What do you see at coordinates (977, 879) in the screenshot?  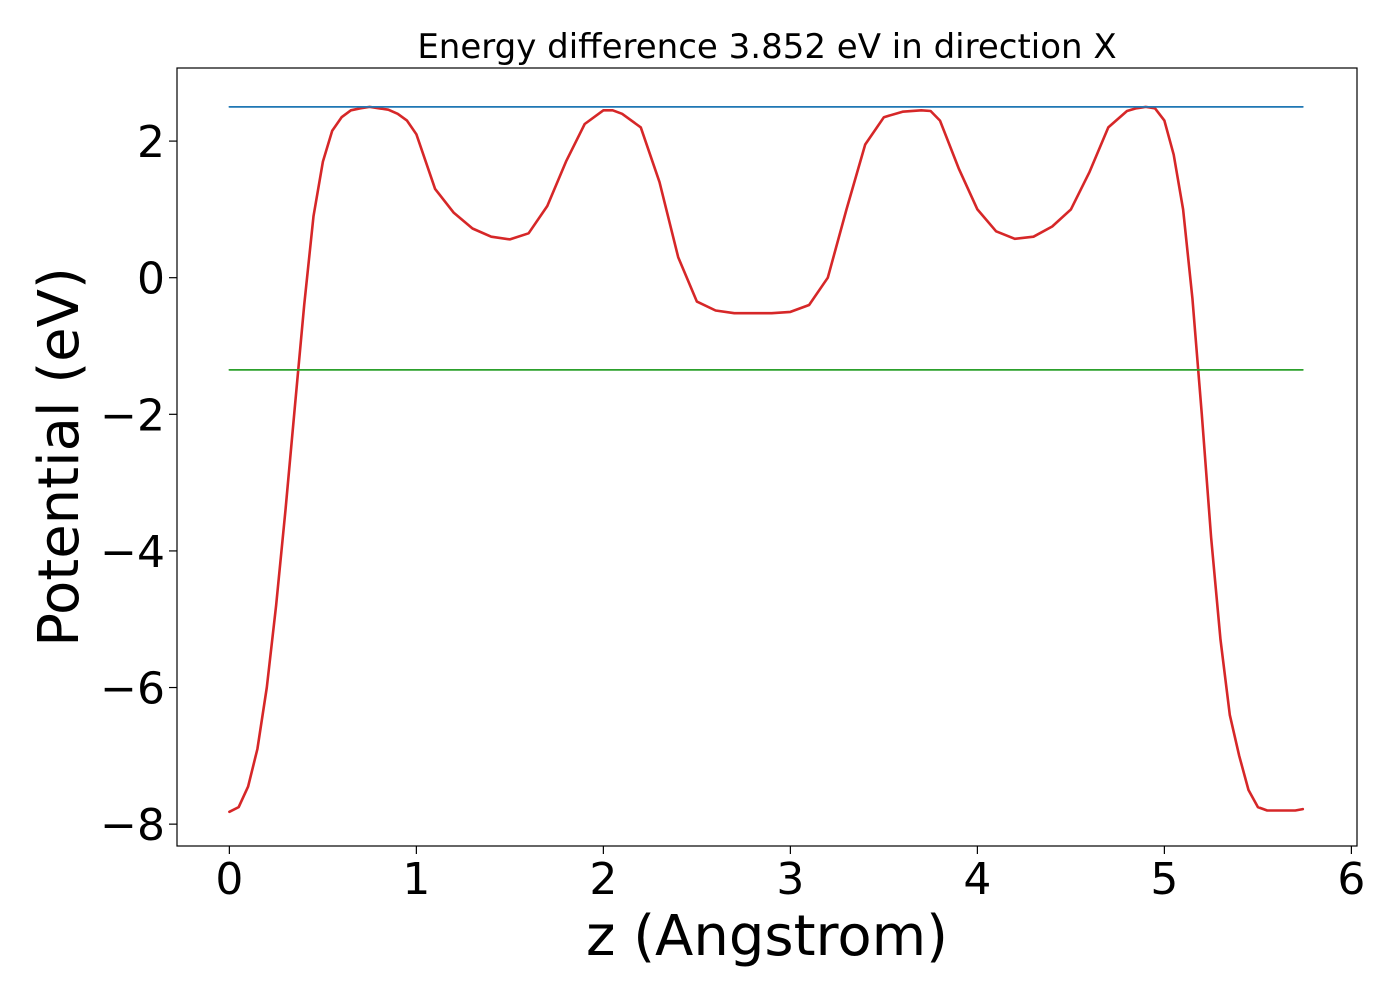 I see `x-tick-label: 4` at bounding box center [977, 879].